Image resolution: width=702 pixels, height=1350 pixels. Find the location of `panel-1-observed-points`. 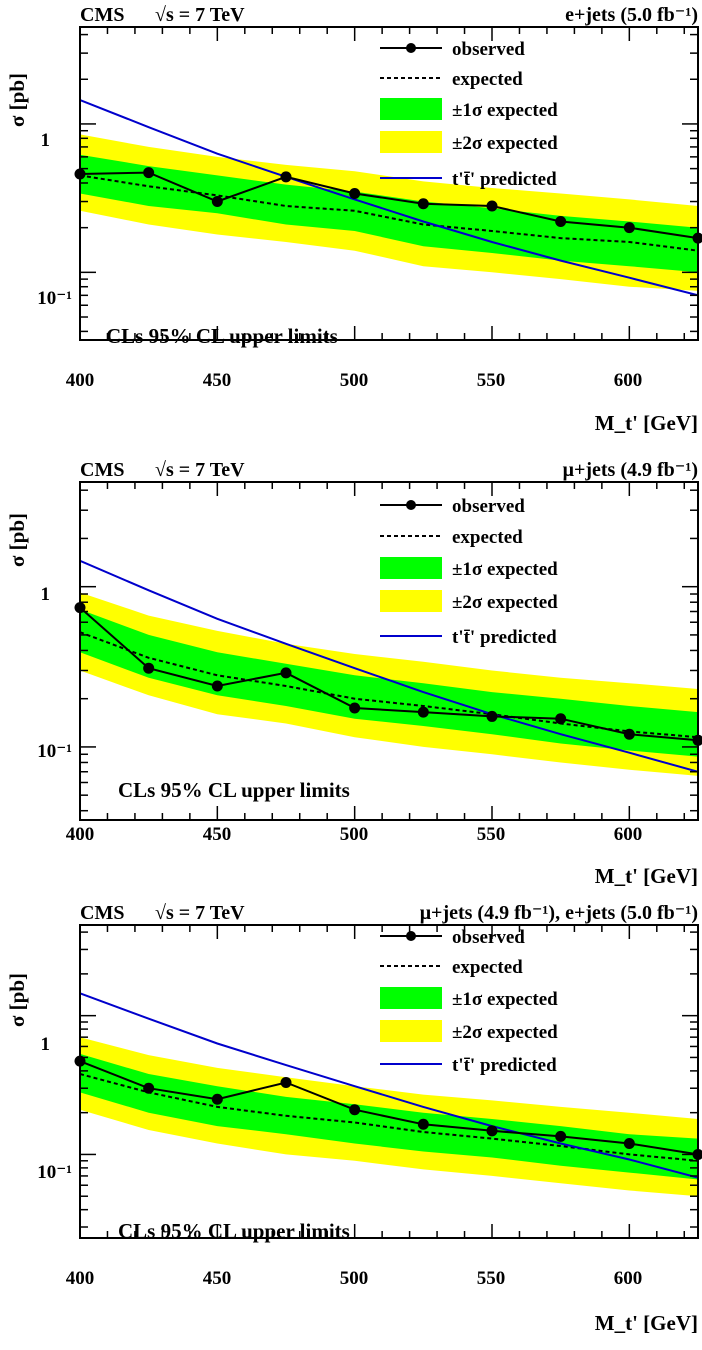

panel-1-observed-points is located at coordinates (388, 205).